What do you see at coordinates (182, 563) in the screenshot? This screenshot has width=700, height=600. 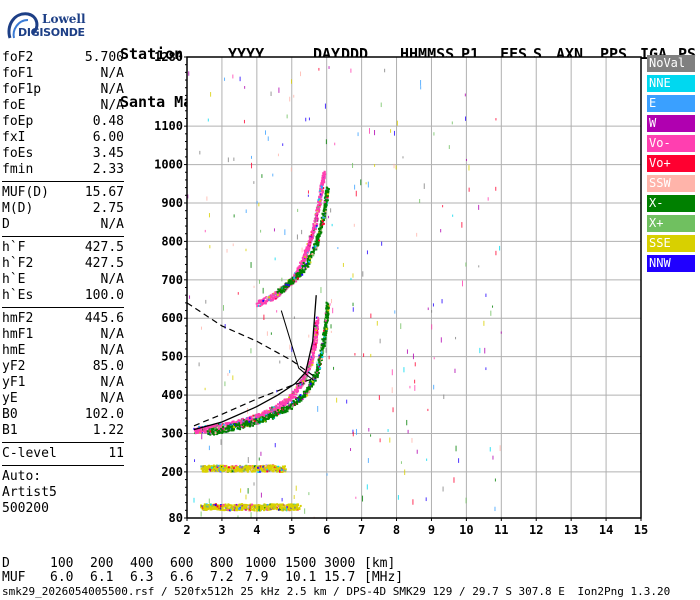 I see `table-cell: 600` at bounding box center [182, 563].